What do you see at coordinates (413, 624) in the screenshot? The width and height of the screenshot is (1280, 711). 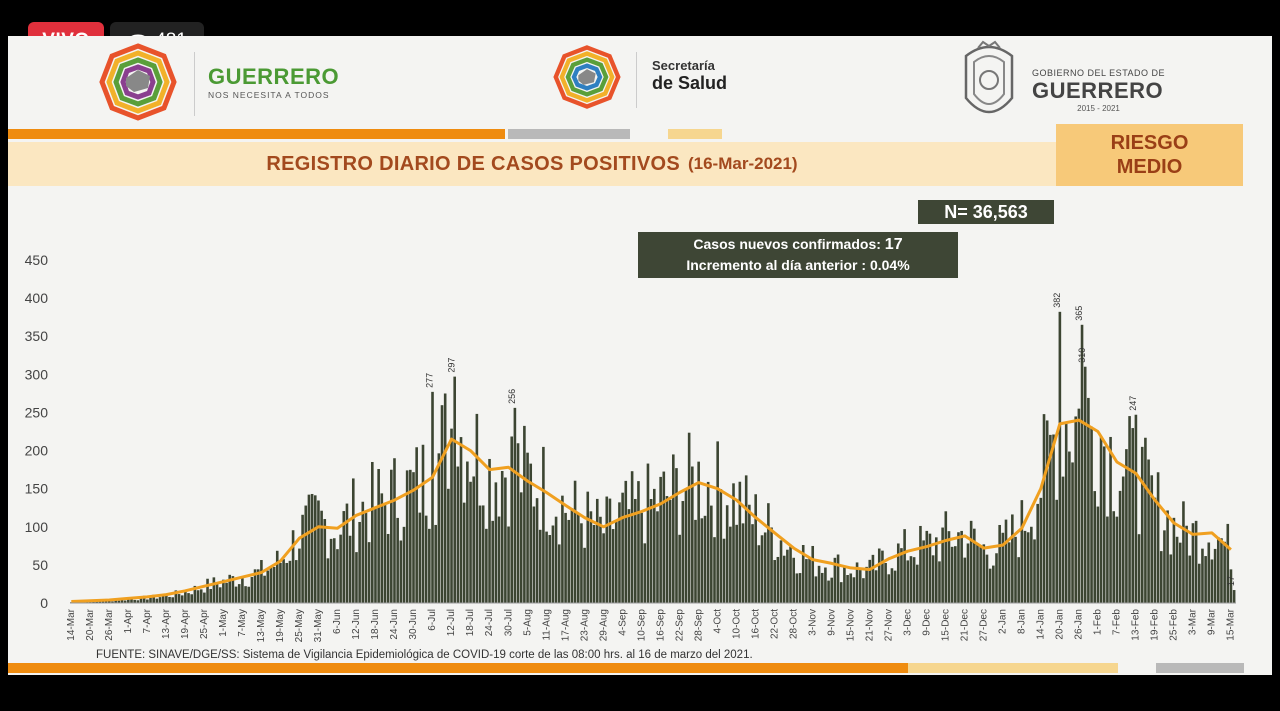 I see `x-tick-label: 30-Jun` at bounding box center [413, 624].